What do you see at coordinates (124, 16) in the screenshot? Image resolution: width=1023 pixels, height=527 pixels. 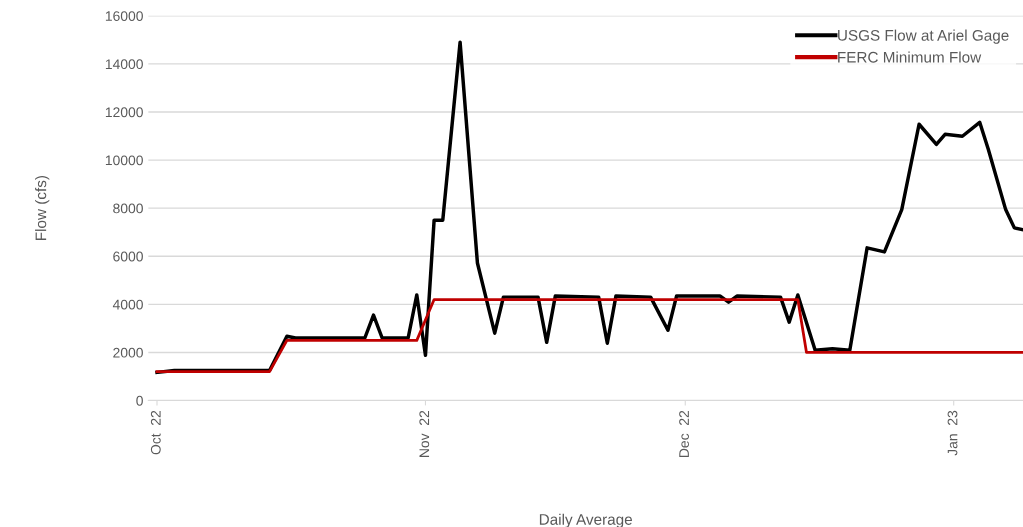 I see `y-tick-label: 16000` at bounding box center [124, 16].